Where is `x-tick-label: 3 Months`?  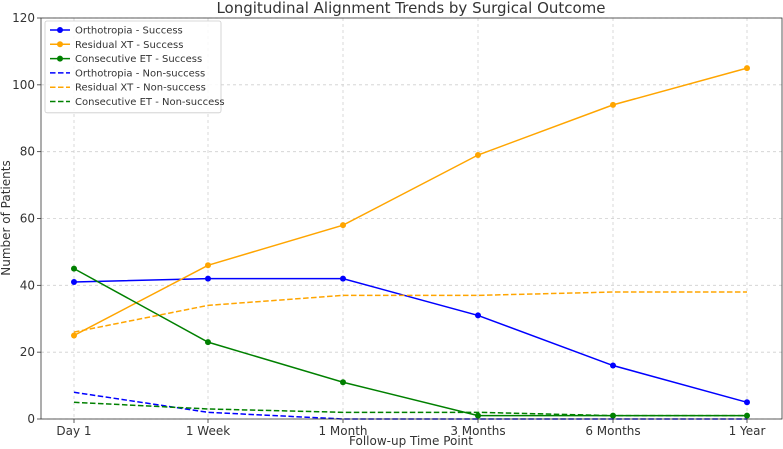
x-tick-label: 3 Months is located at coordinates (477, 431).